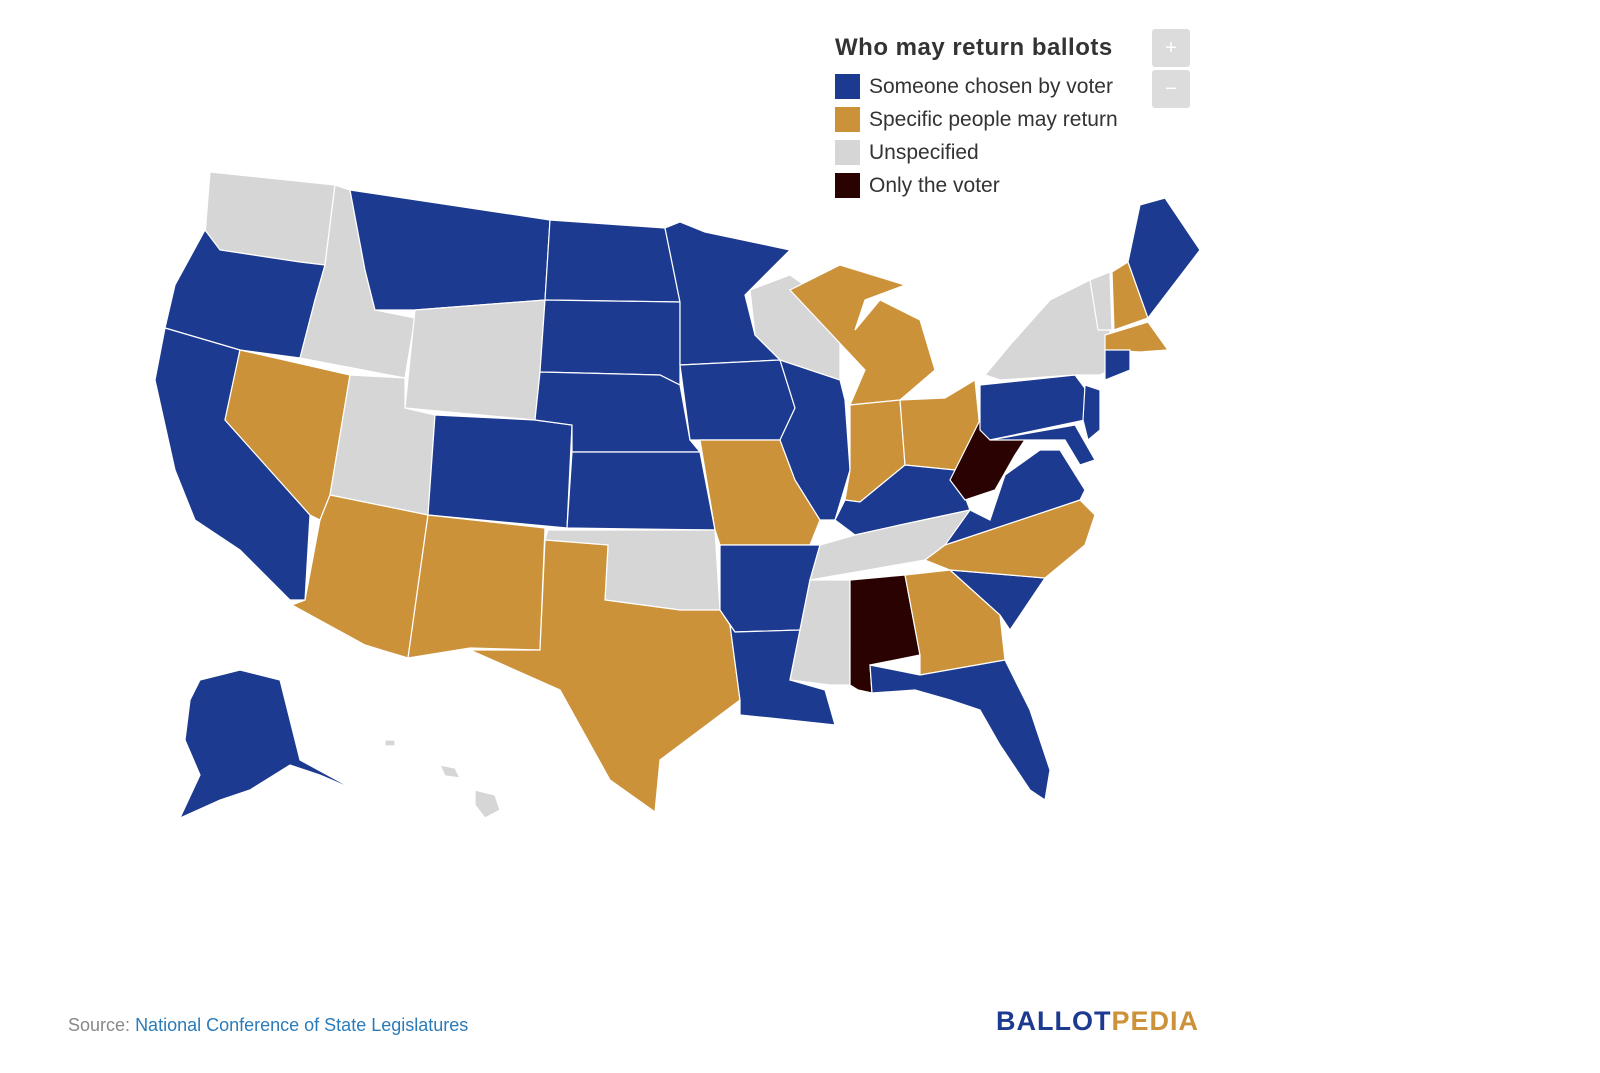 This screenshot has width=1600, height=1073. Describe the element at coordinates (934, 185) in the screenshot. I see `legend-label: Only the voter` at that location.